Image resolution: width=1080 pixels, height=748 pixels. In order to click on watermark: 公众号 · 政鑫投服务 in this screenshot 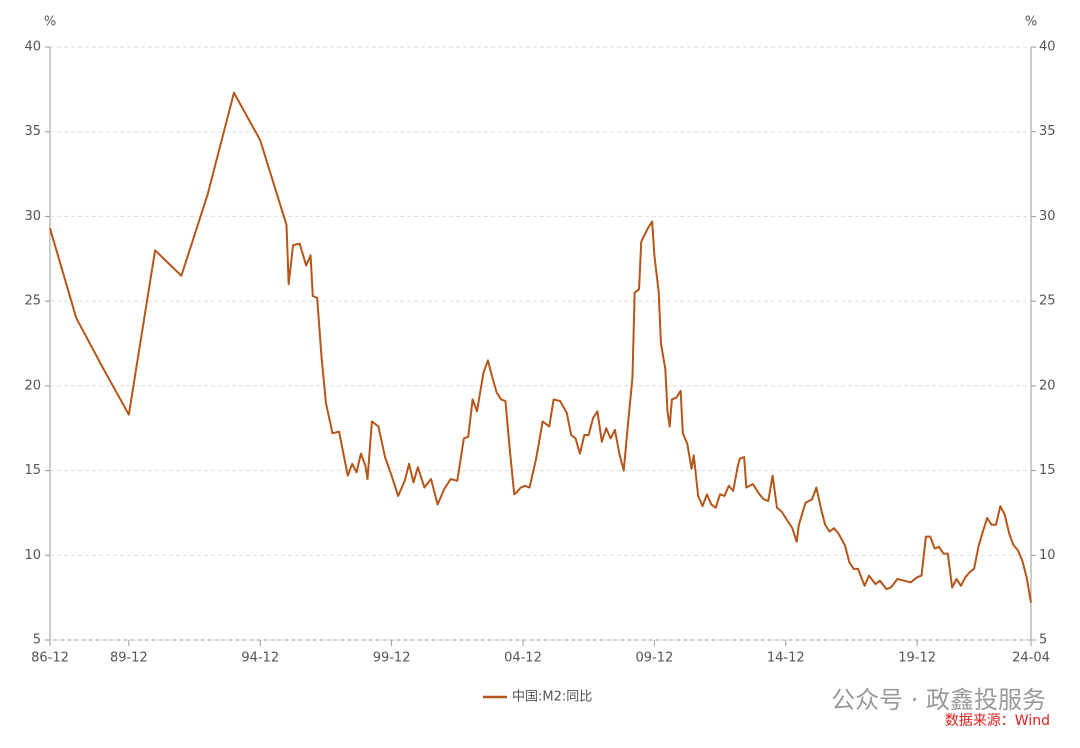, I will do `click(938, 700)`.